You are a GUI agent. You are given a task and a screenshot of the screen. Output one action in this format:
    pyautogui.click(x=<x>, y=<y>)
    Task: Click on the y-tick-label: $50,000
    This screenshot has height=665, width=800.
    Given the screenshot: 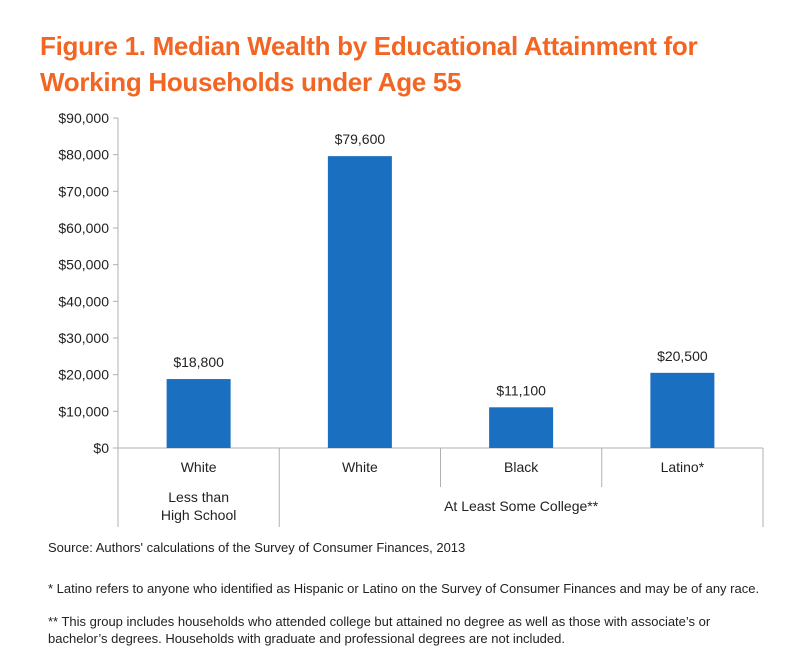 What is the action you would take?
    pyautogui.click(x=83, y=265)
    